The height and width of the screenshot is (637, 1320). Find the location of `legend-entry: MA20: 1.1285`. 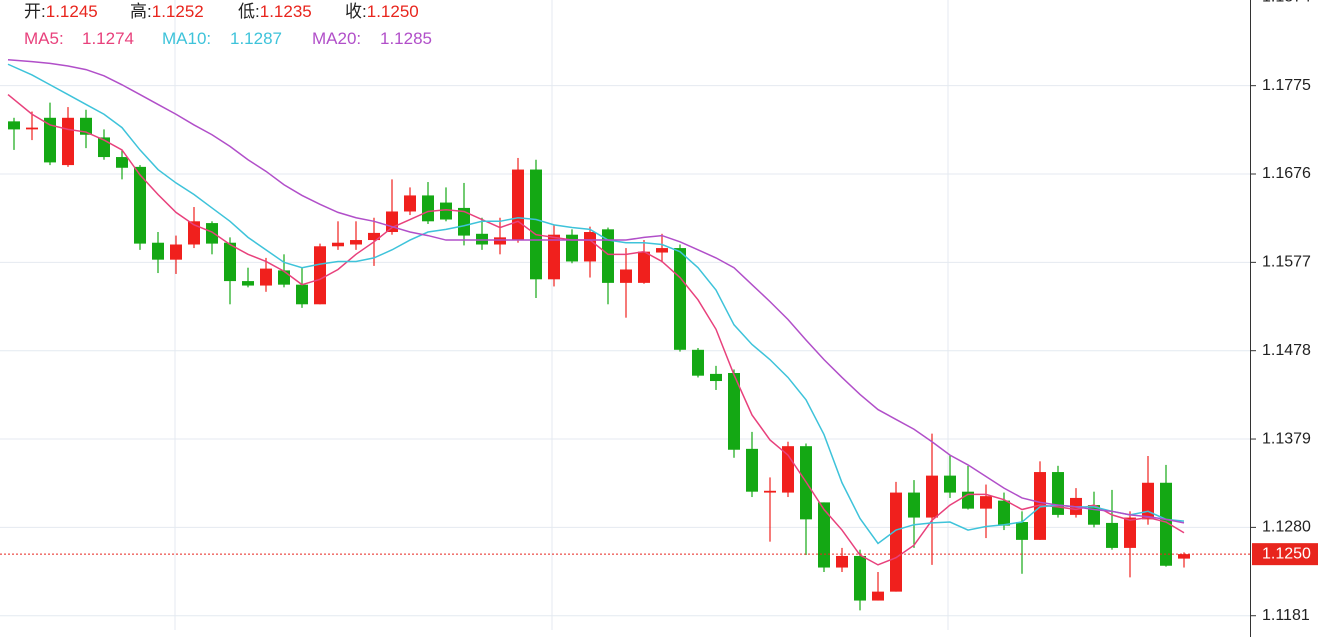

legend-entry: MA20: 1.1285 is located at coordinates (372, 38).